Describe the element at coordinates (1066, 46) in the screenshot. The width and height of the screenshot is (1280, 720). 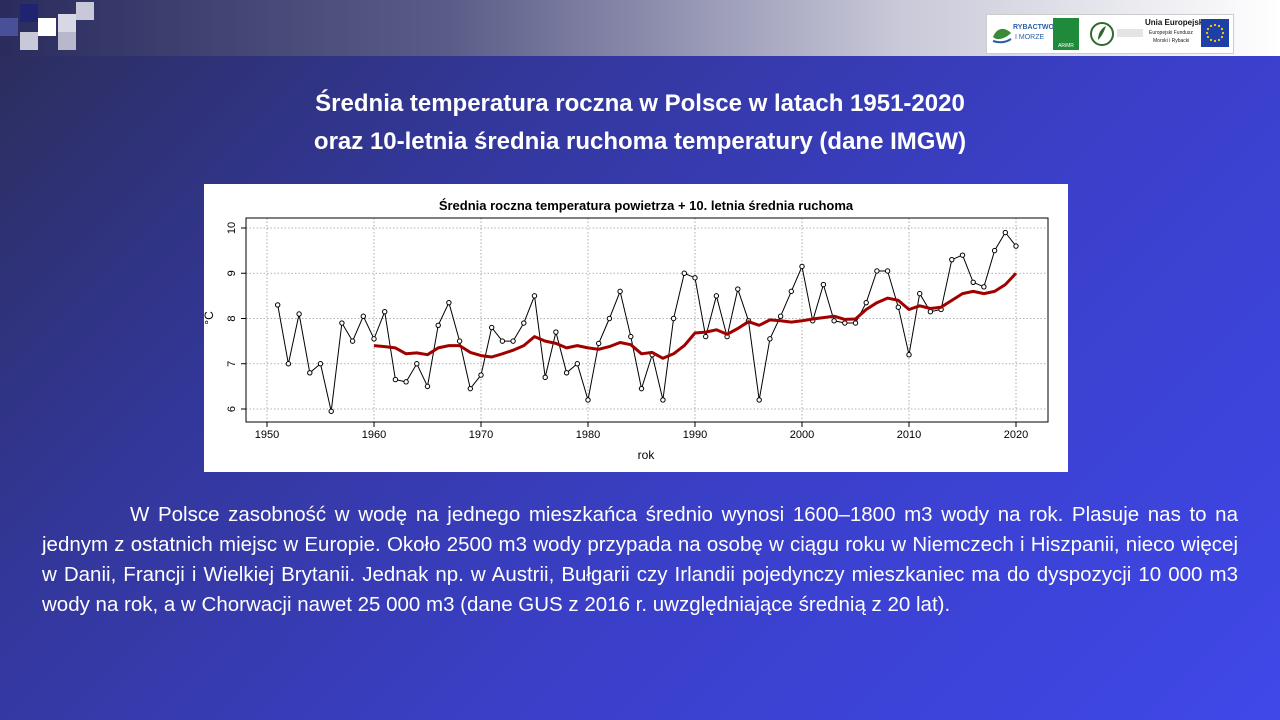
I see `arimr-logo-text: ARiMR` at that location.